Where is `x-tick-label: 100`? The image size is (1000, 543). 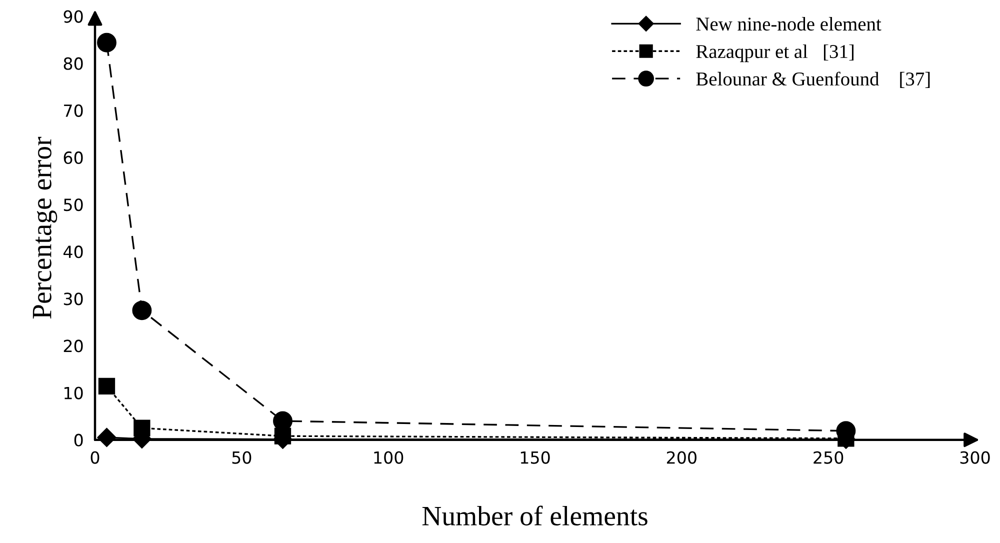 x-tick-label: 100 is located at coordinates (389, 457).